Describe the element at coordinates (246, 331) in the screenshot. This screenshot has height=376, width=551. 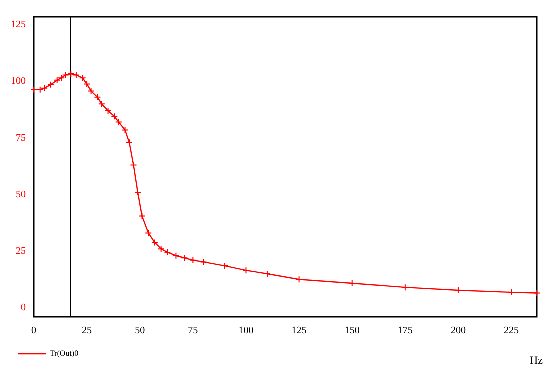
I see `x-tick-label: 100` at that location.